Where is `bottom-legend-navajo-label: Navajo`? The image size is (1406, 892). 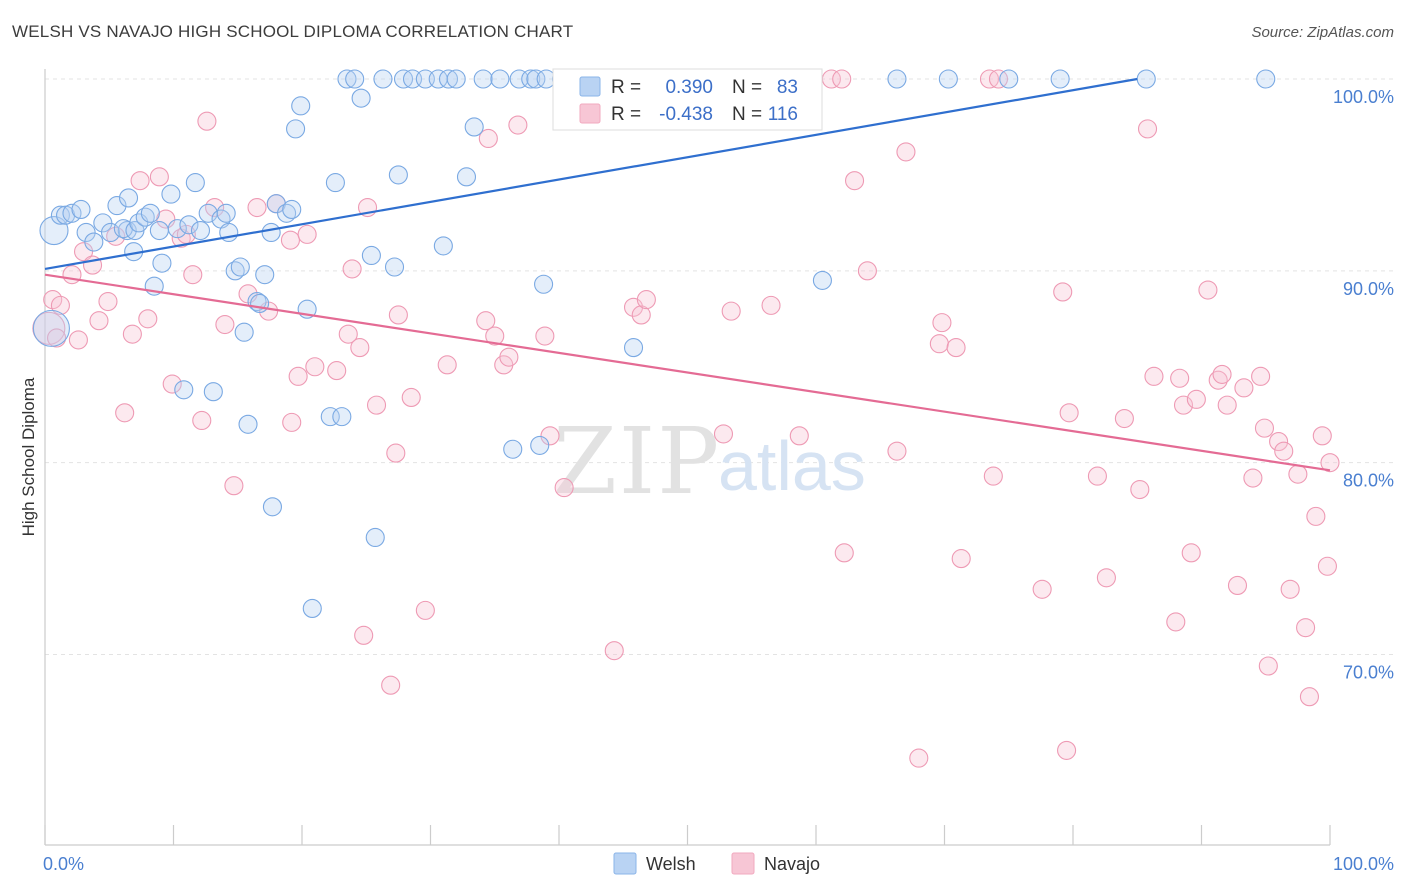
bottom-legend-navajo-label: Navajo is located at coordinates (792, 864).